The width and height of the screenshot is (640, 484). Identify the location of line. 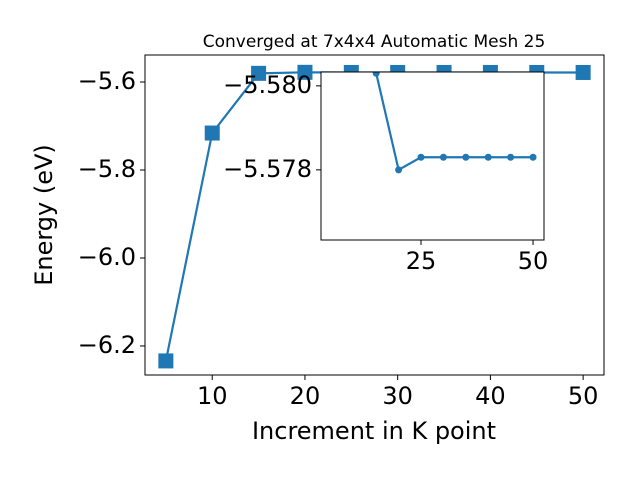
(454, 122).